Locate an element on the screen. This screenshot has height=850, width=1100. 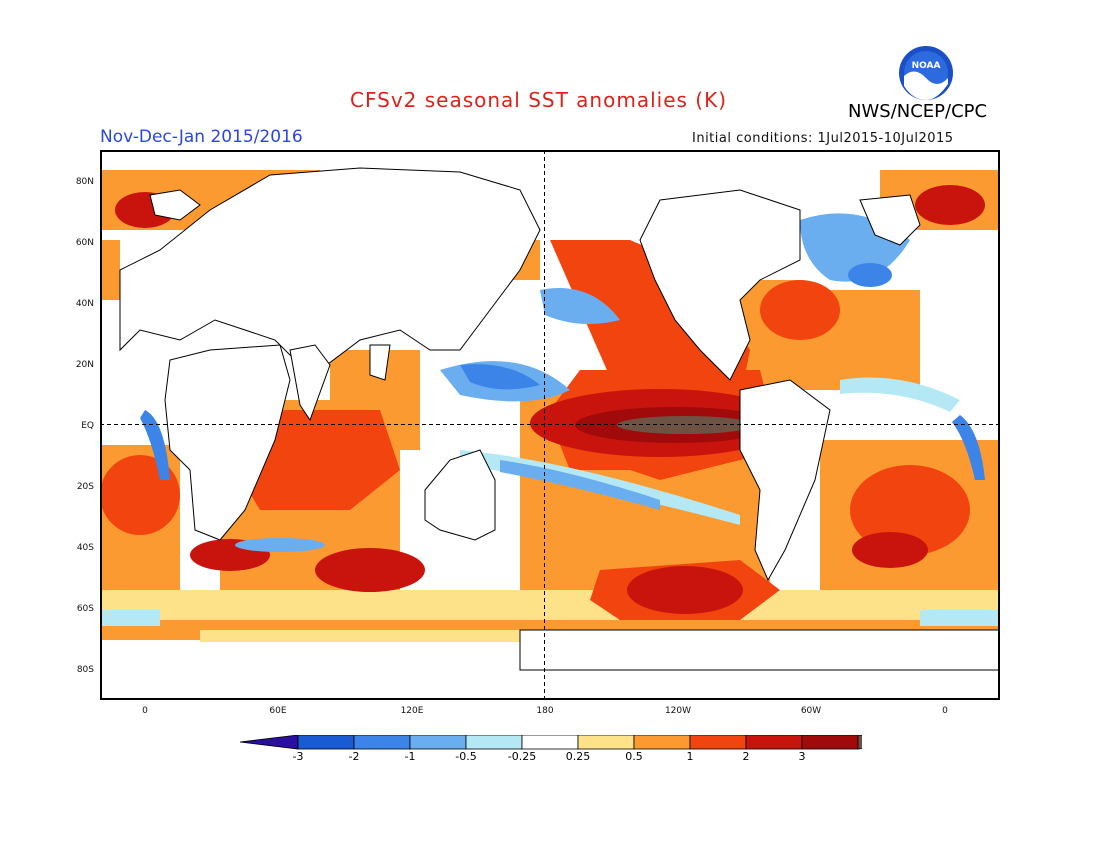
lat-tick-60s: 60S is located at coordinates (85, 609).